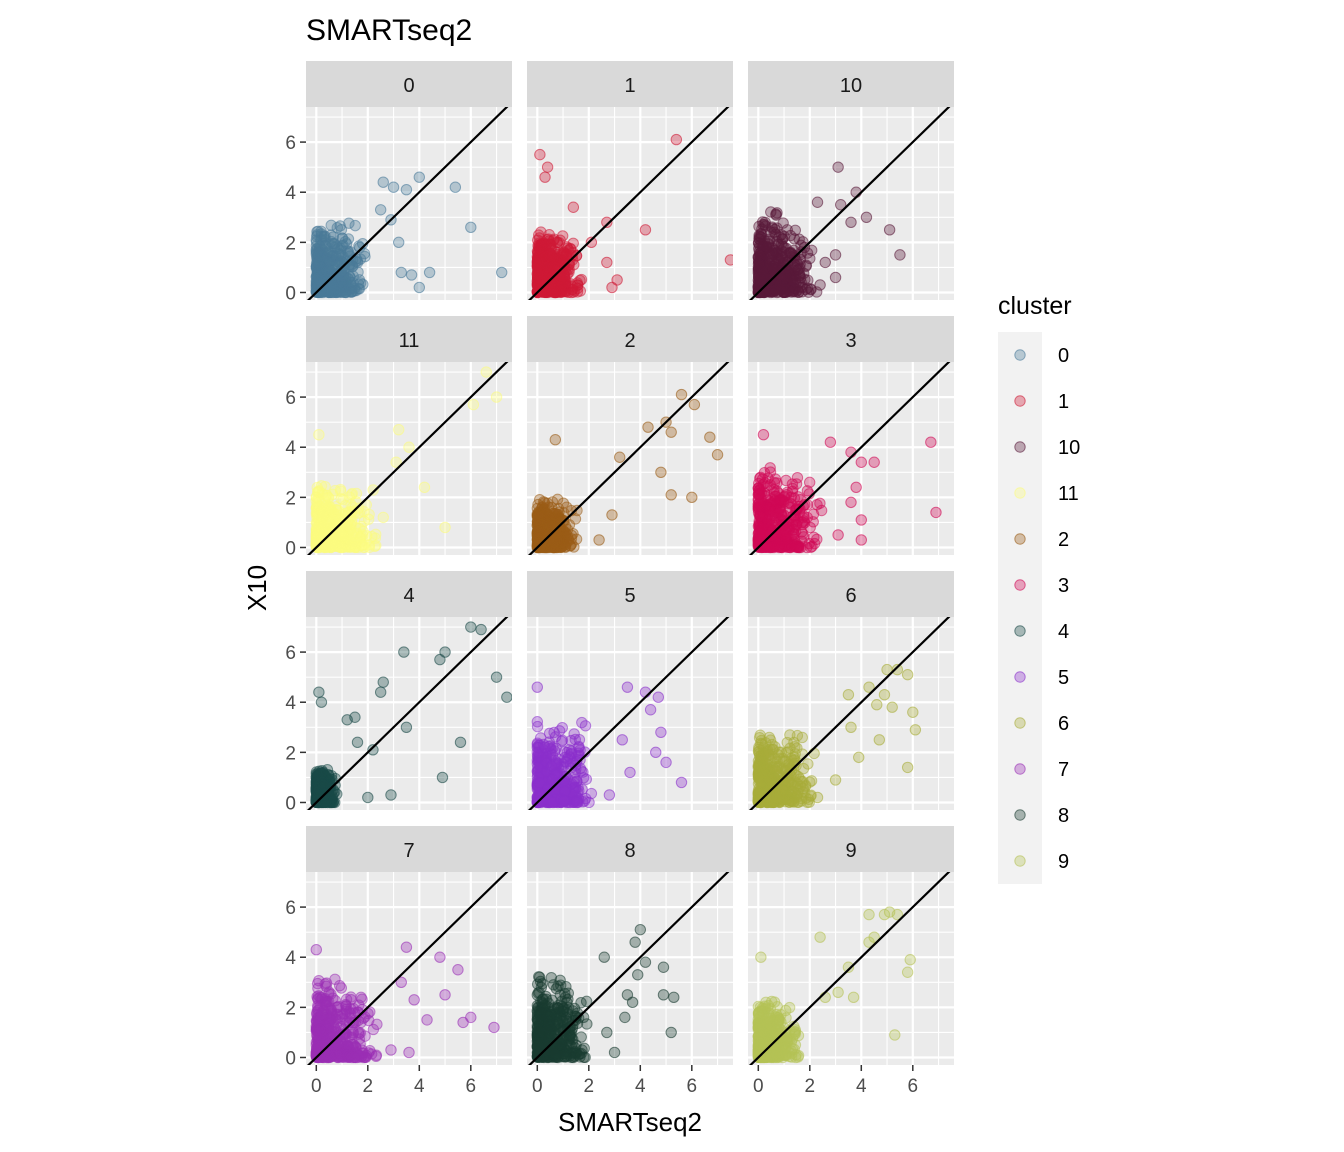  I want to click on facet-label: 2, so click(629, 341).